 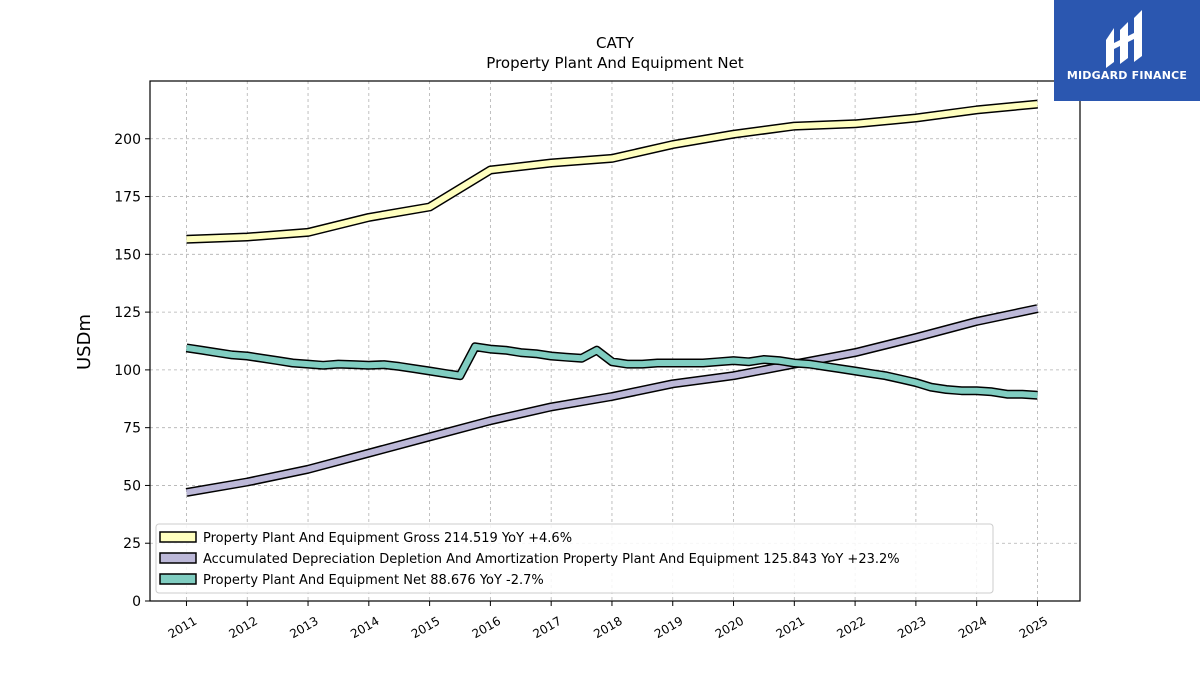 I want to click on x-tick-label: 2025, so click(x=1033, y=627).